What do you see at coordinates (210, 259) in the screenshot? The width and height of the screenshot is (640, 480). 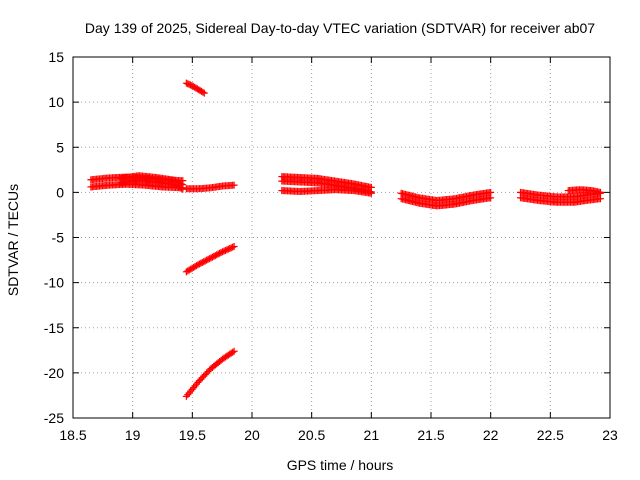 I see `series-arc-e` at bounding box center [210, 259].